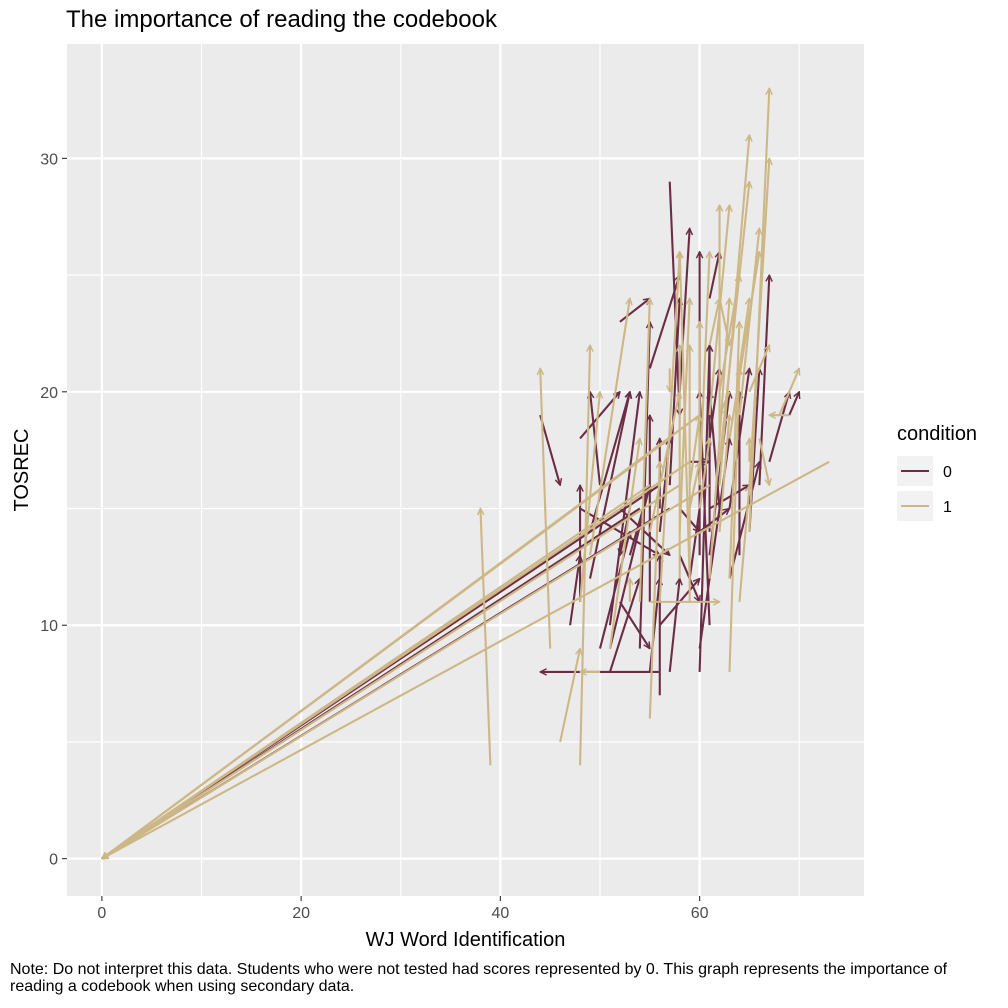  I want to click on y-tick-label: 10, so click(49, 626).